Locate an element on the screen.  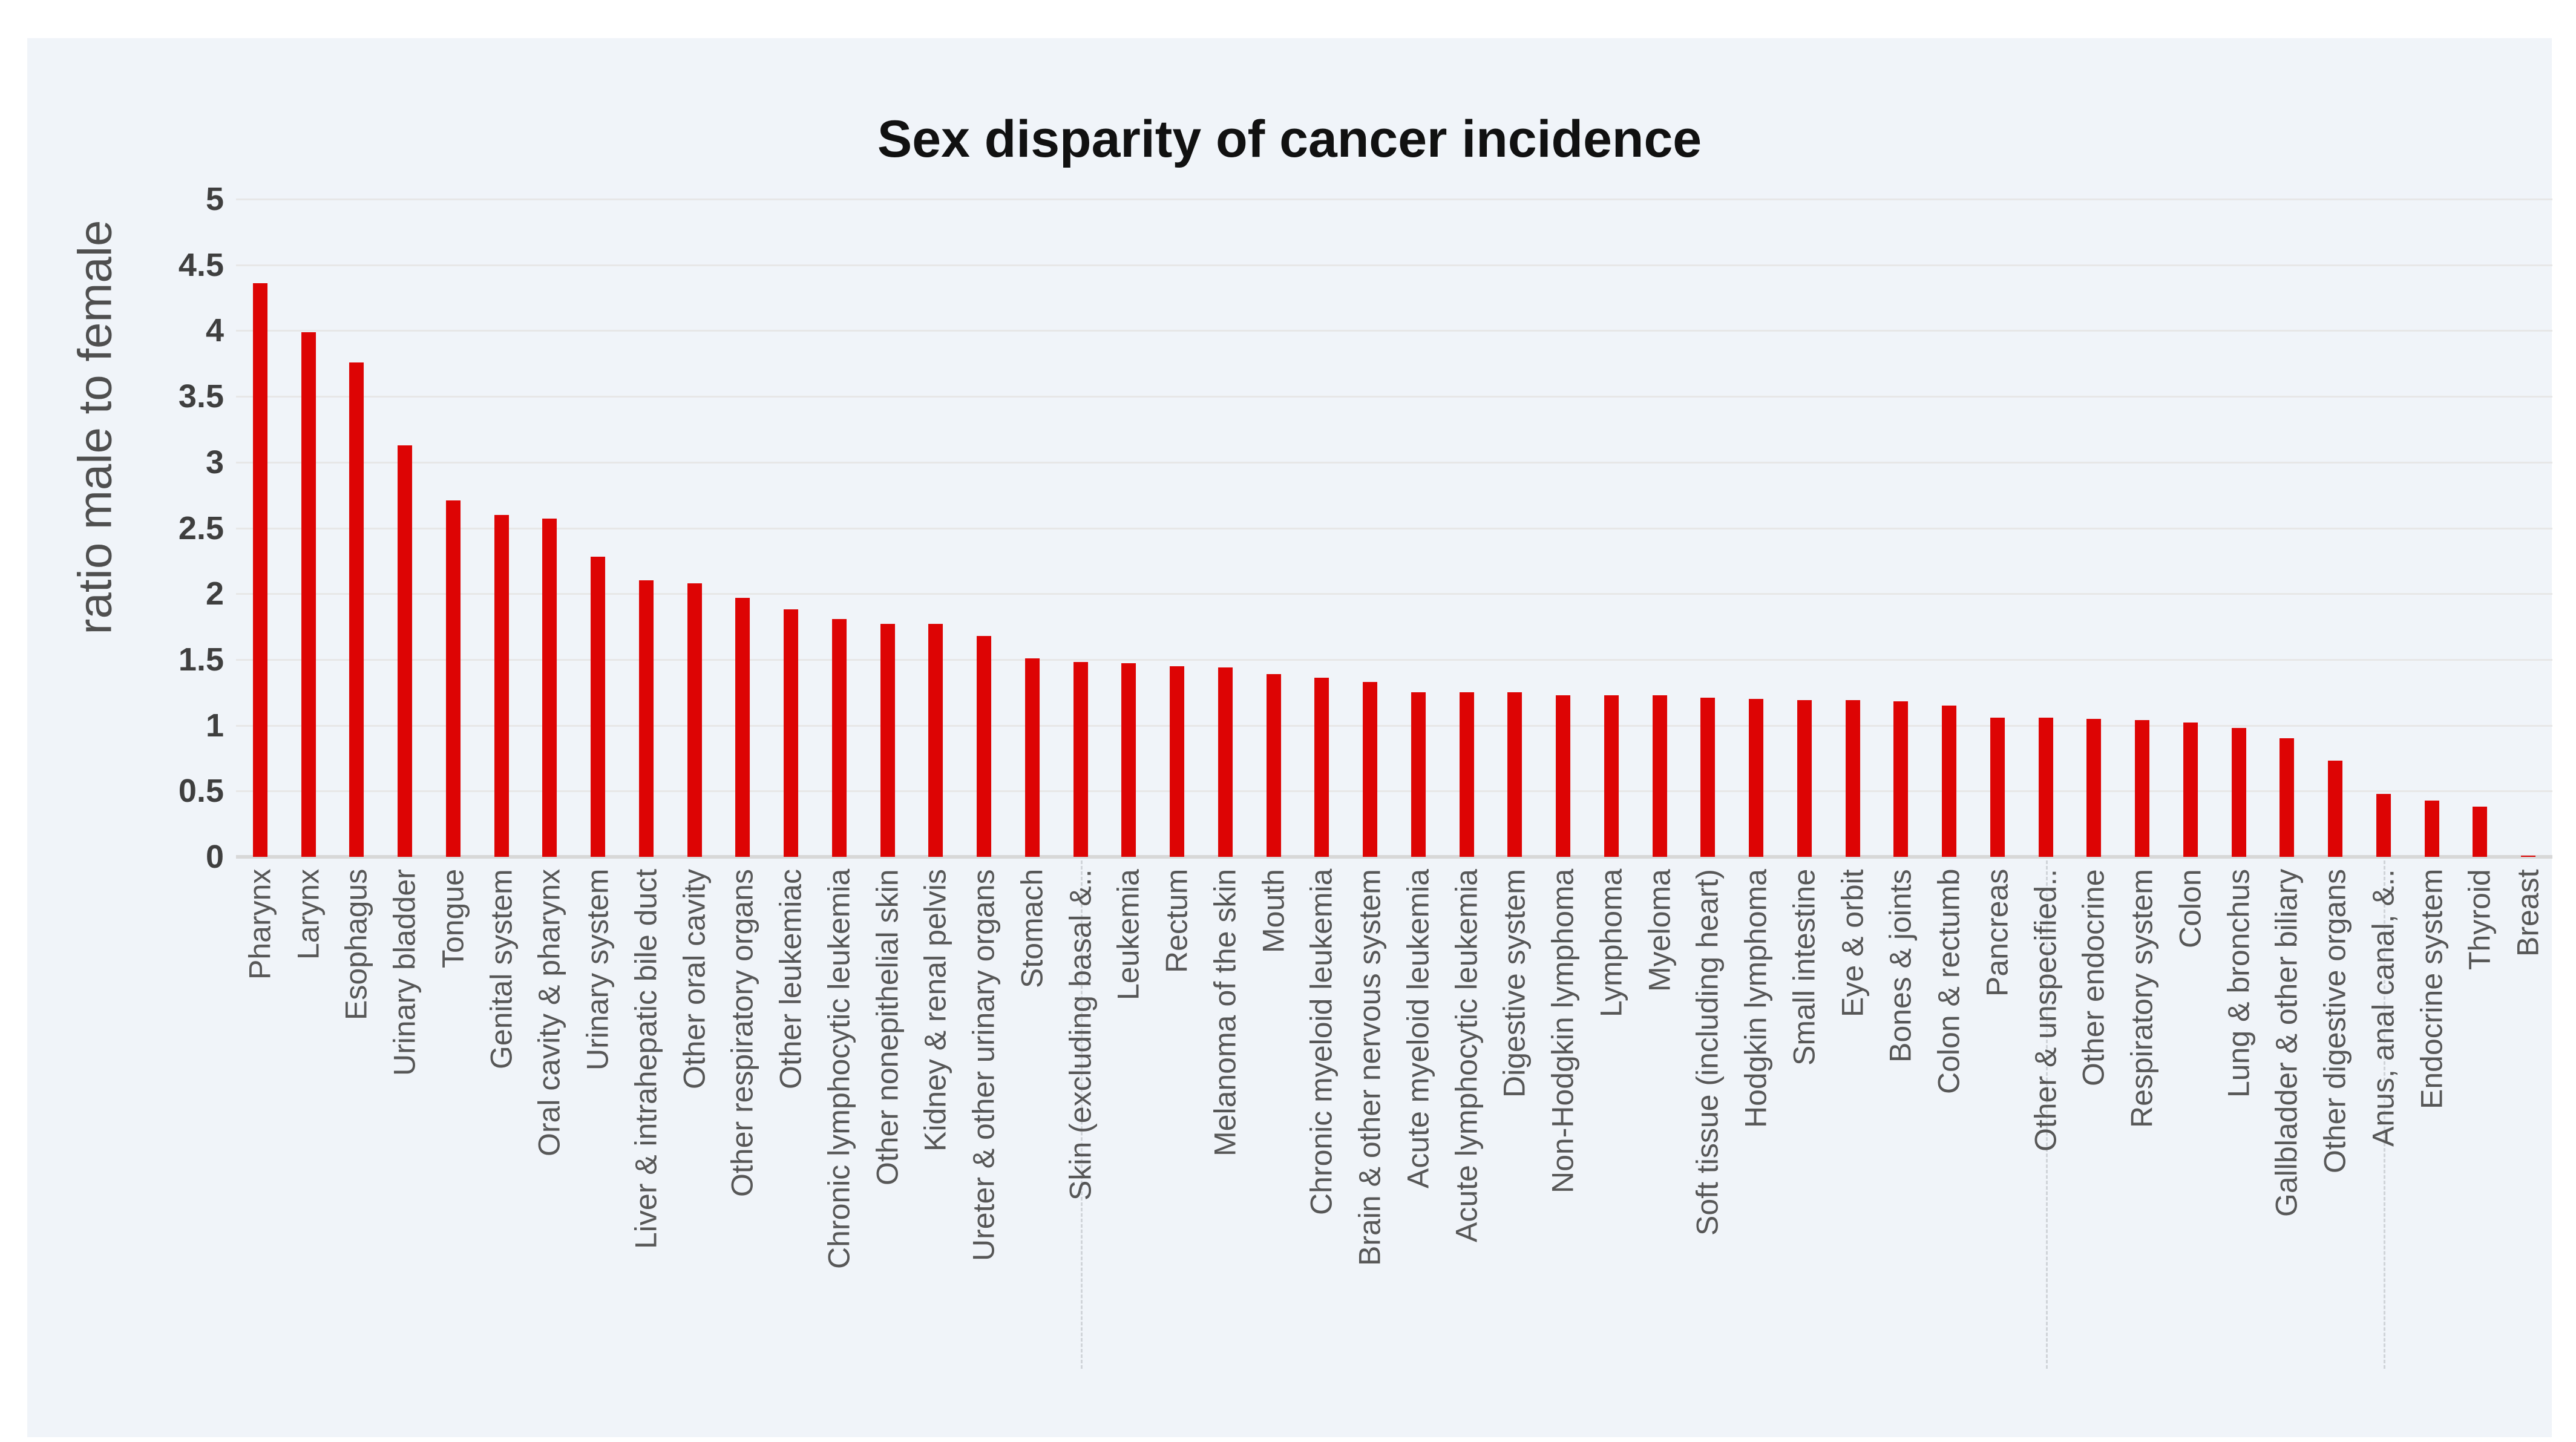
bar-slot: Pharynx is located at coordinates (260, 589).